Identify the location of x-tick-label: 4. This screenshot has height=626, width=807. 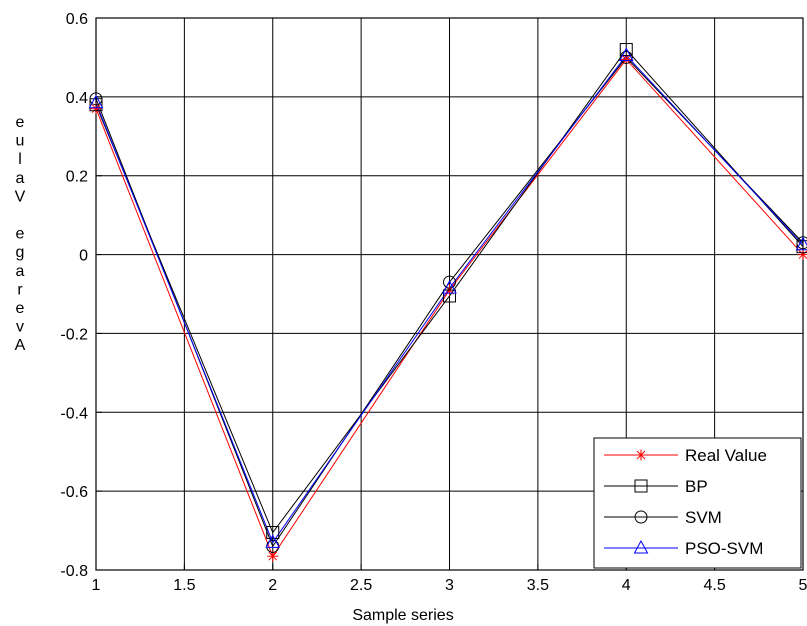
(626, 585).